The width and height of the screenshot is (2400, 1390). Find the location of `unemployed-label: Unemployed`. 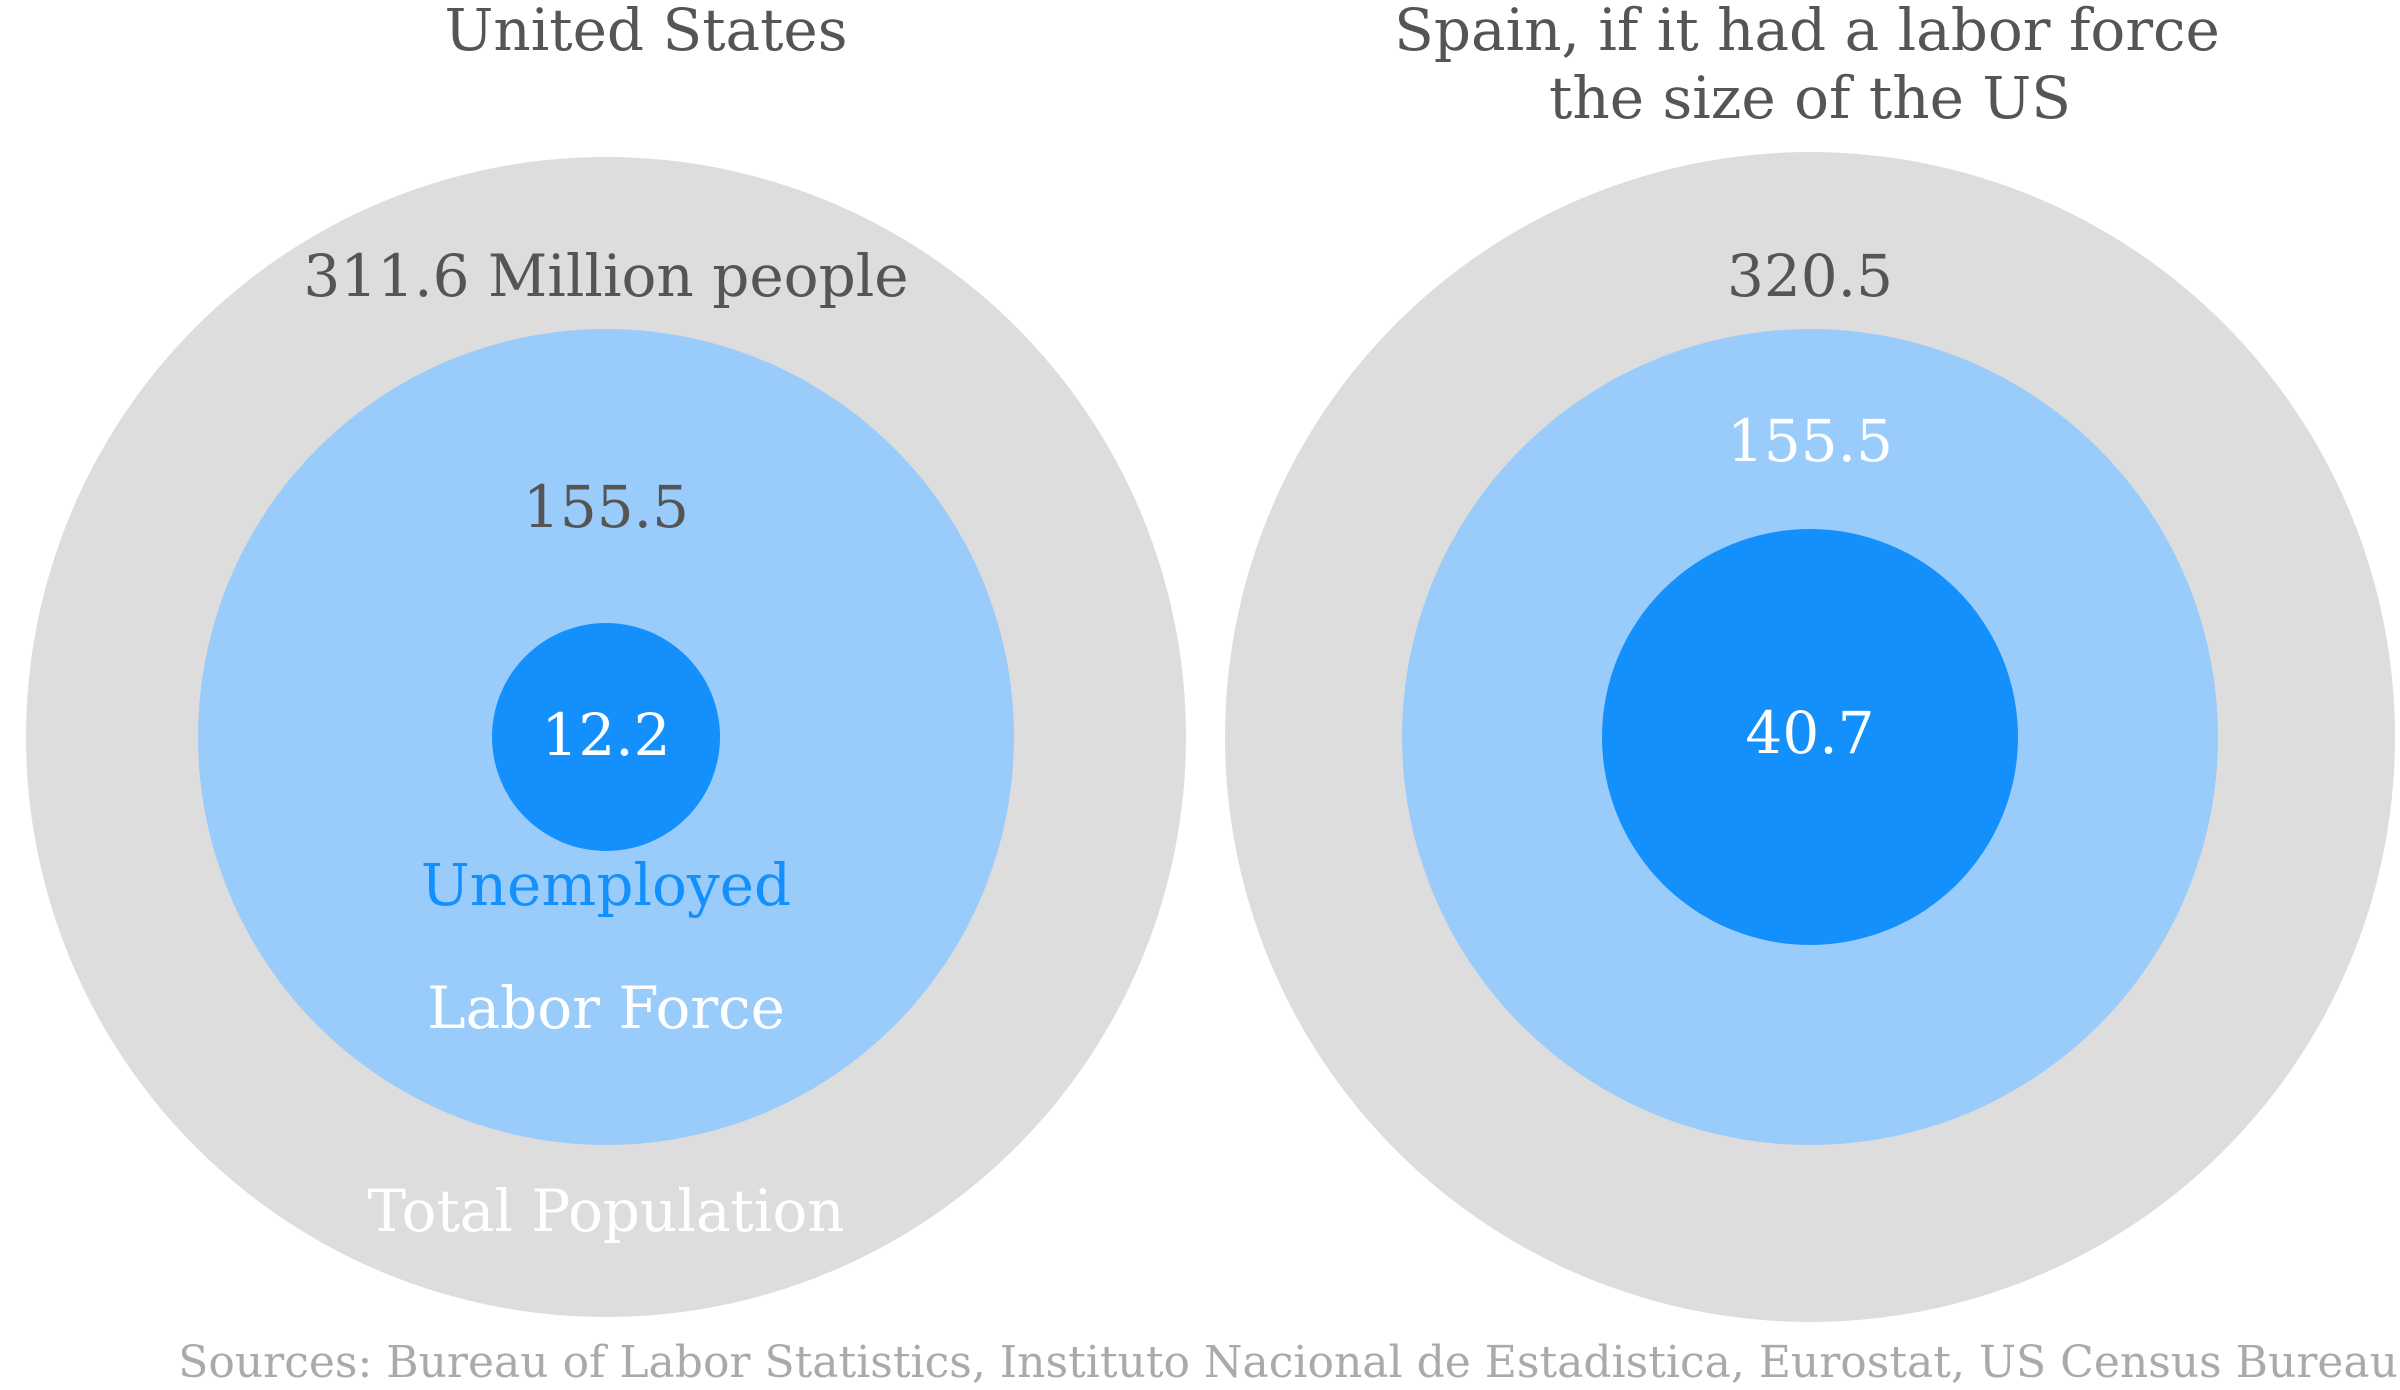

unemployed-label: Unemployed is located at coordinates (606, 885).